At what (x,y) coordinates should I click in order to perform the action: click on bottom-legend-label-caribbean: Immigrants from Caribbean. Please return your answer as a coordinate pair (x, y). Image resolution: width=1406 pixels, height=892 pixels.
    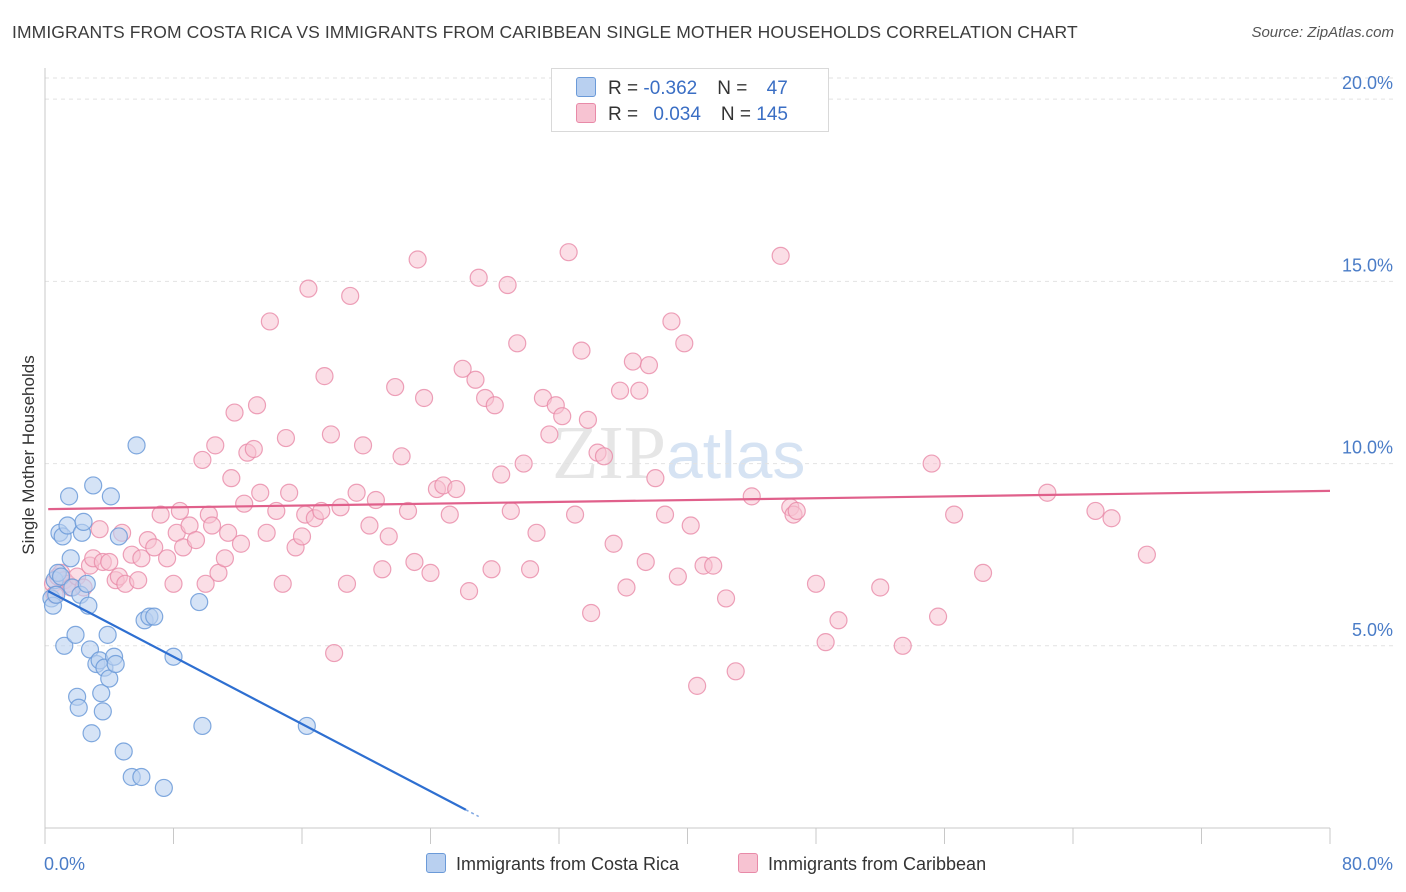
    Looking at the image, I should click on (877, 864).